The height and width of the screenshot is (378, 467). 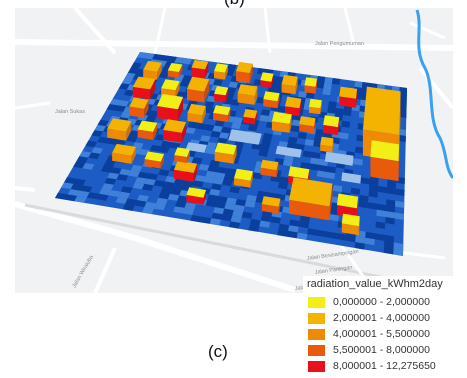 What do you see at coordinates (316, 302) in the screenshot?
I see `legend-swatch` at bounding box center [316, 302].